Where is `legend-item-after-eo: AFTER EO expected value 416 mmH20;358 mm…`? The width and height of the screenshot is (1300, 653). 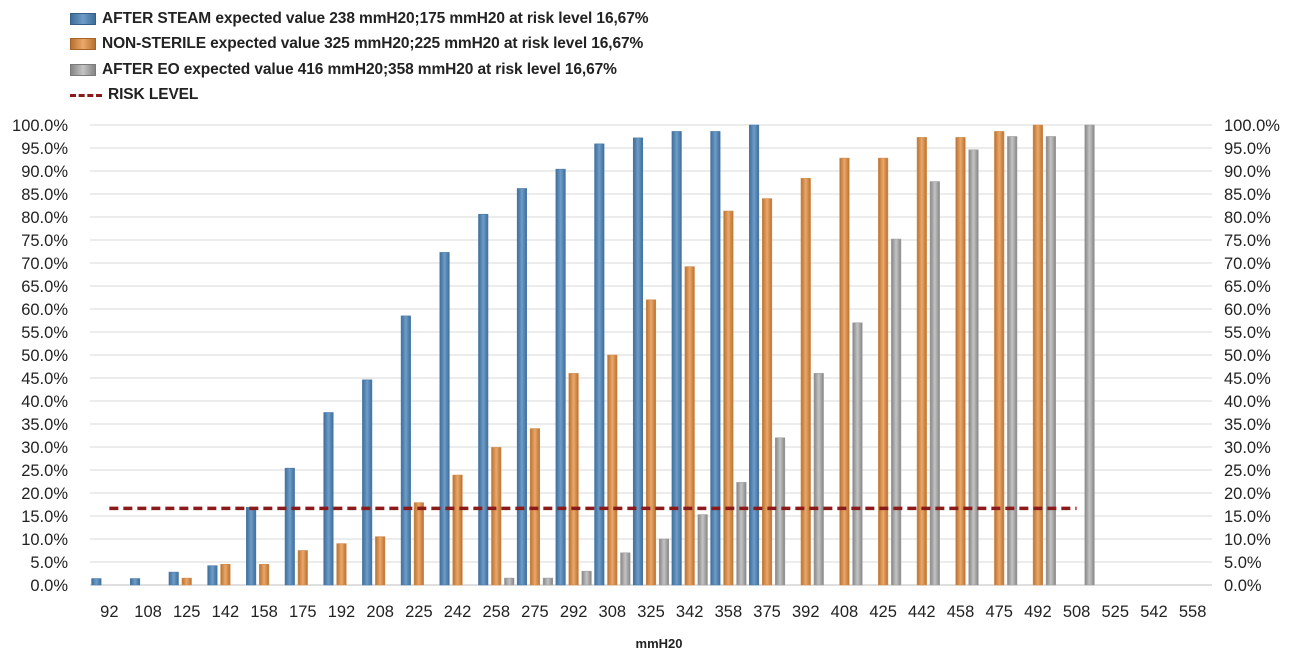
legend-item-after-eo: AFTER EO expected value 416 mmH20;358 mm… is located at coordinates (359, 70).